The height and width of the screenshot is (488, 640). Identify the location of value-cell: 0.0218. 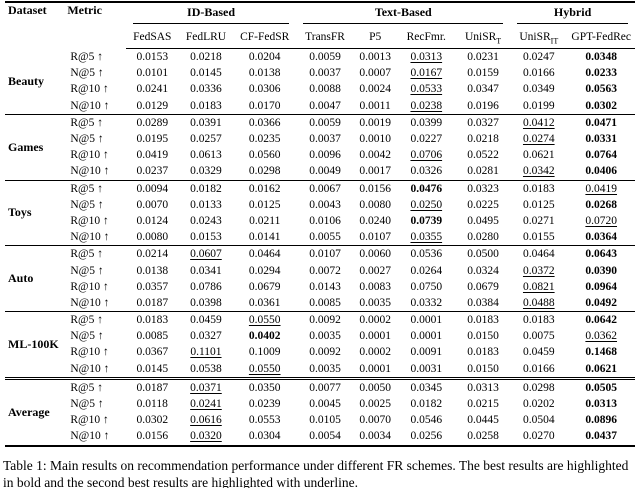
(206, 57).